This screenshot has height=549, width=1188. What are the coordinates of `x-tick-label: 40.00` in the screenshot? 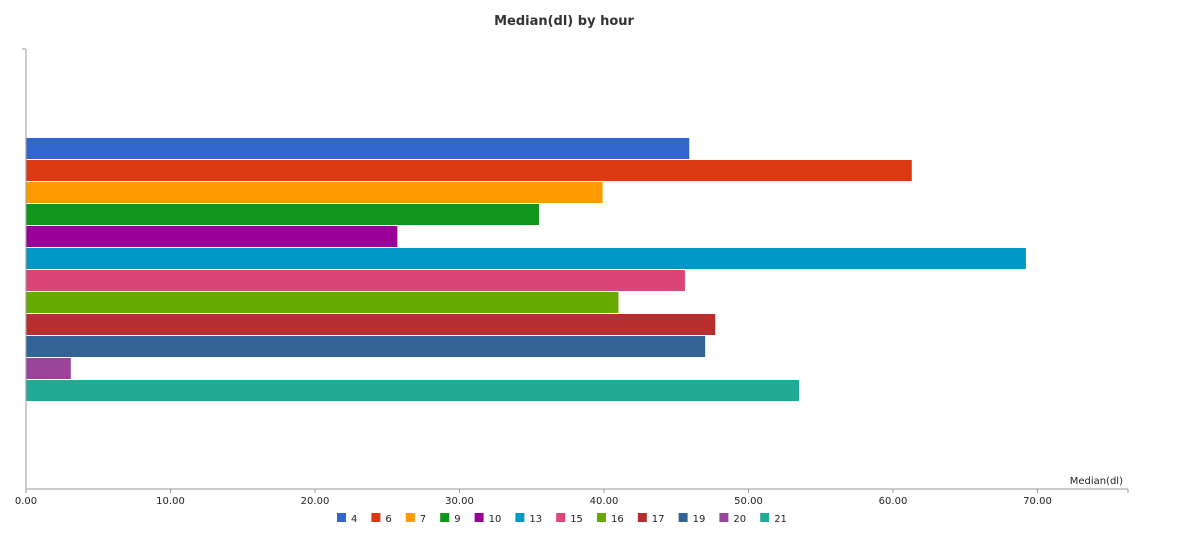 It's located at (604, 501).